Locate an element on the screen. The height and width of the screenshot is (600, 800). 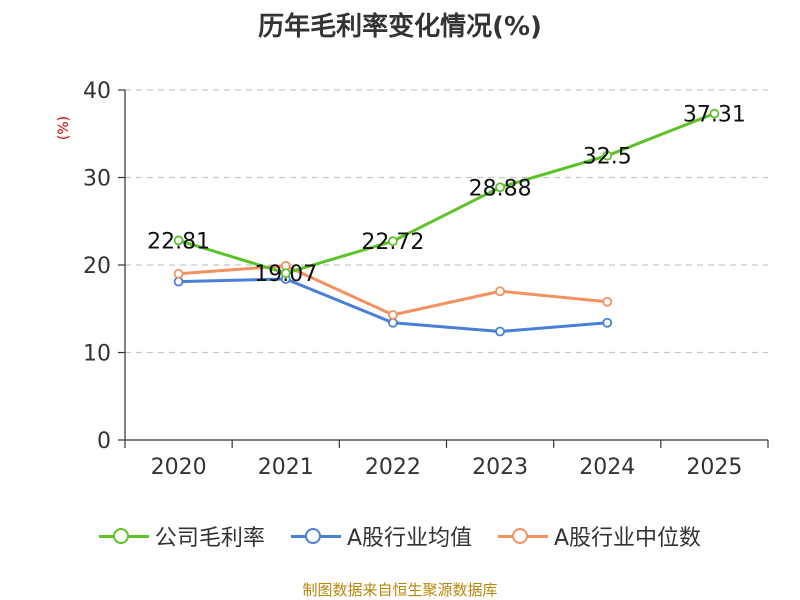
legend-swatch-industry-mean is located at coordinates (315, 536).